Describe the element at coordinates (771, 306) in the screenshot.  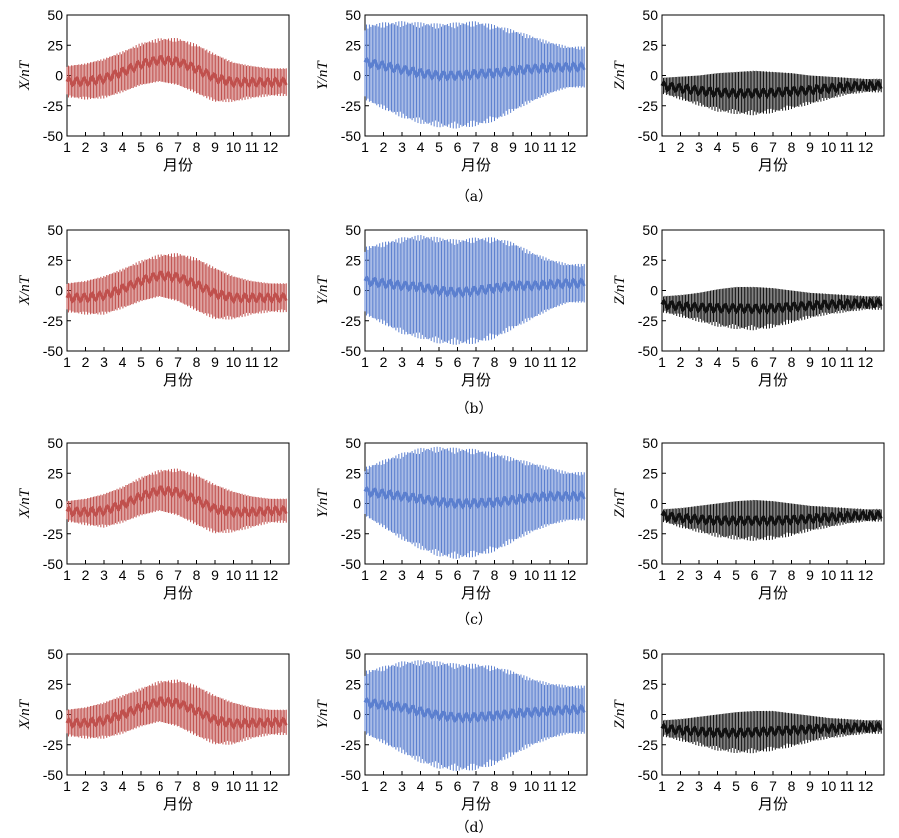
I see `data-trace-b-z` at that location.